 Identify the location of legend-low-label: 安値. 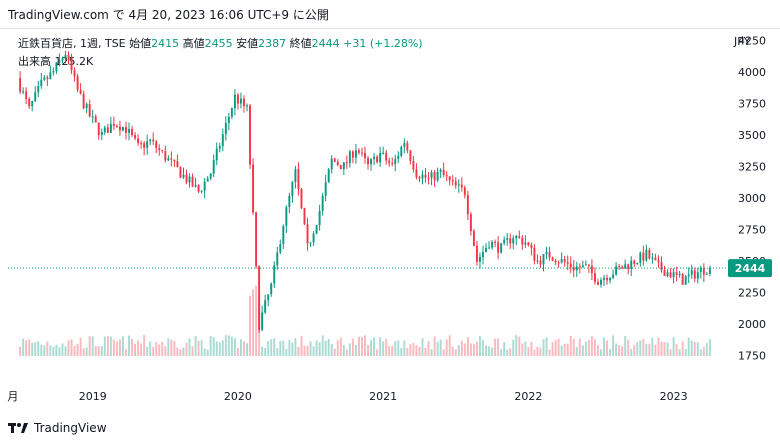
(247, 43).